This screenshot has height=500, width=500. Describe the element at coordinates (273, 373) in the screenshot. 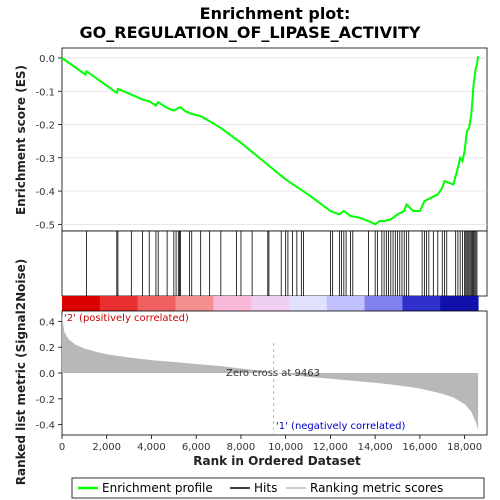

I see `zero-cross-label: Zero cross at 9463` at that location.